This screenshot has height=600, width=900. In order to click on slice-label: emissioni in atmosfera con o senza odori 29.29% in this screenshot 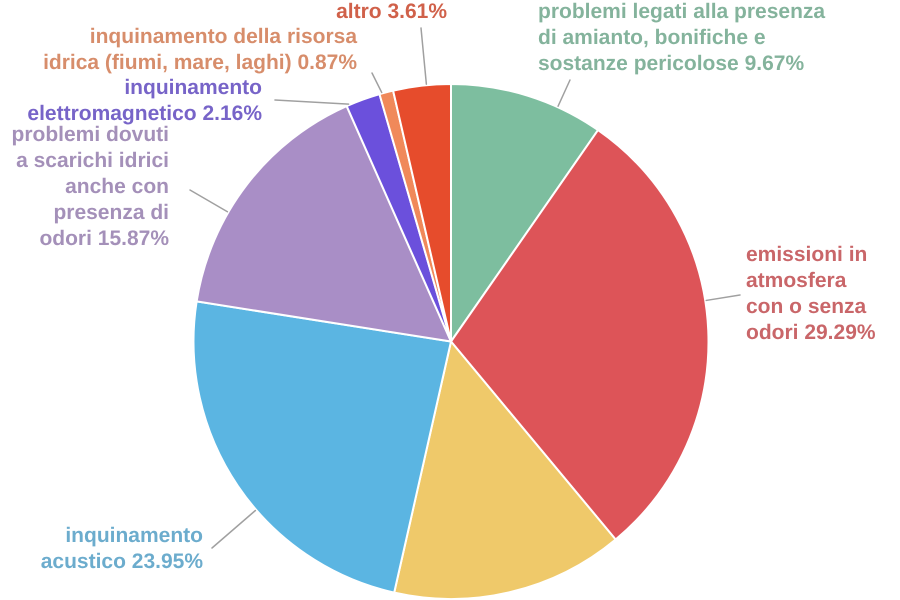, I will do `click(811, 293)`.